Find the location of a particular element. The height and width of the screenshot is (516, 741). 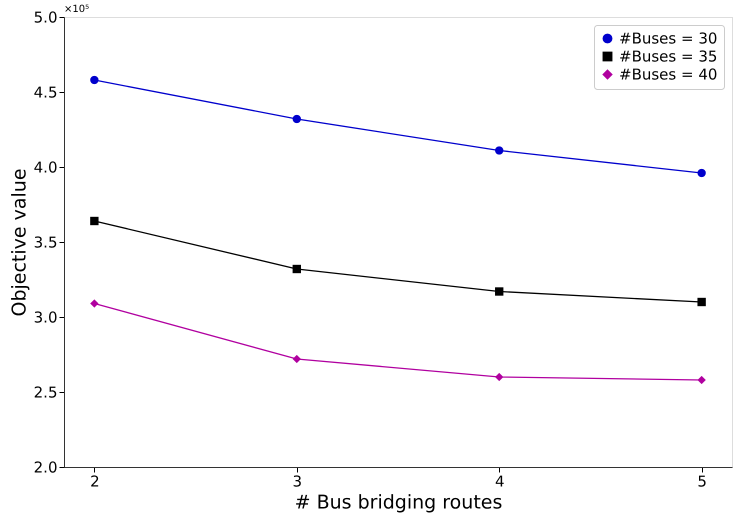

x-tick-label: 2 is located at coordinates (95, 481).